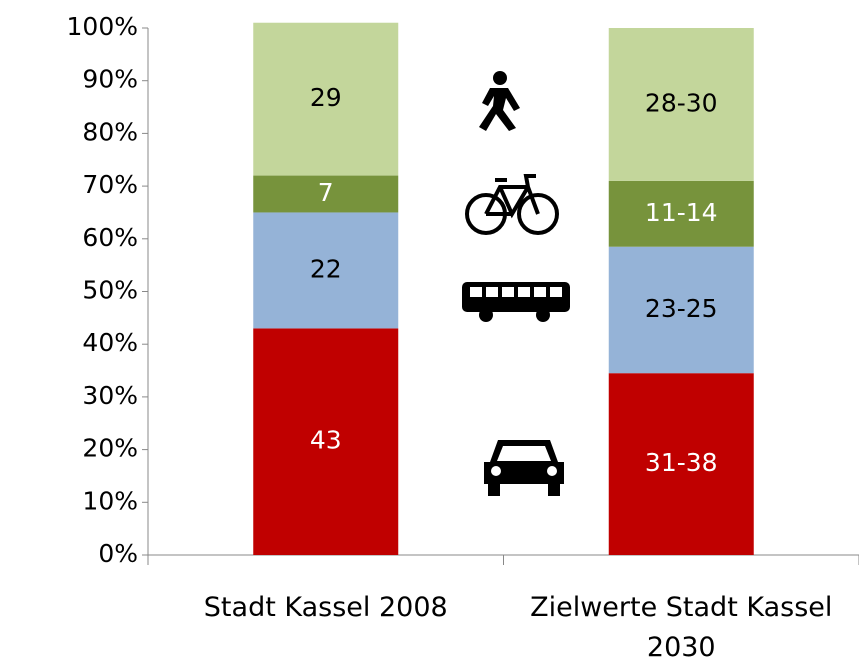  I want to click on data-label: 22, so click(326, 268).